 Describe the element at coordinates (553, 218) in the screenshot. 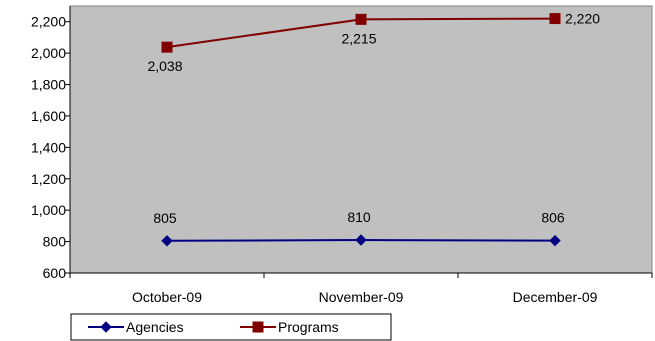

I see `data-label-agencies: 806` at that location.